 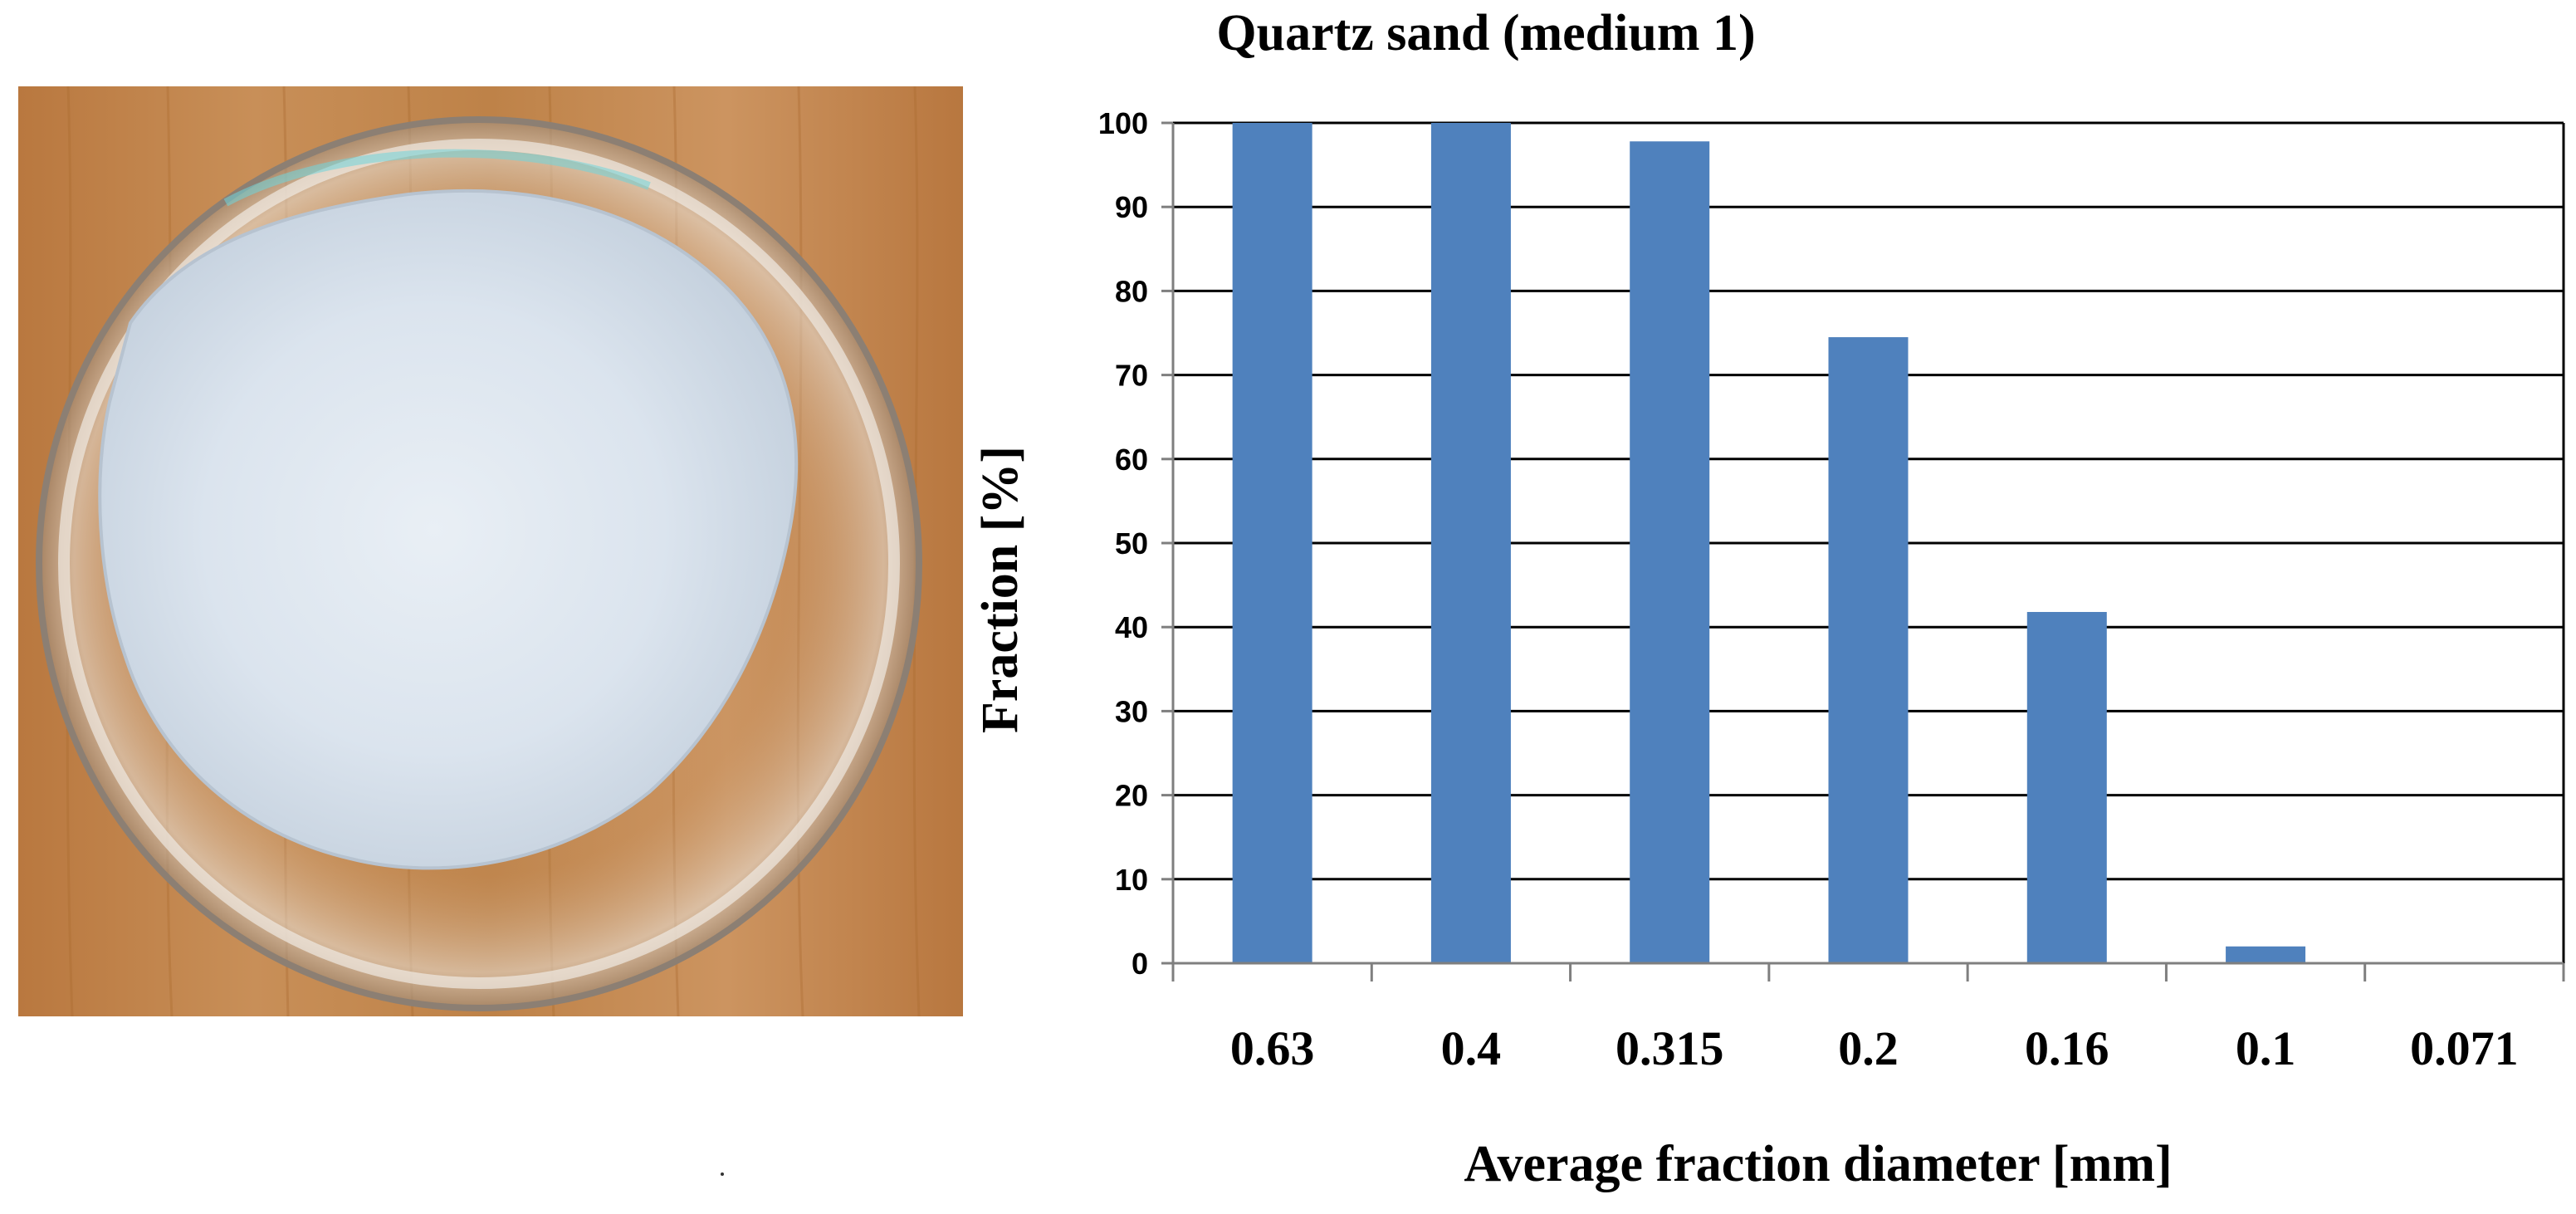 What do you see at coordinates (1272, 1048) in the screenshot?
I see `x-tick-label: 0.63` at bounding box center [1272, 1048].